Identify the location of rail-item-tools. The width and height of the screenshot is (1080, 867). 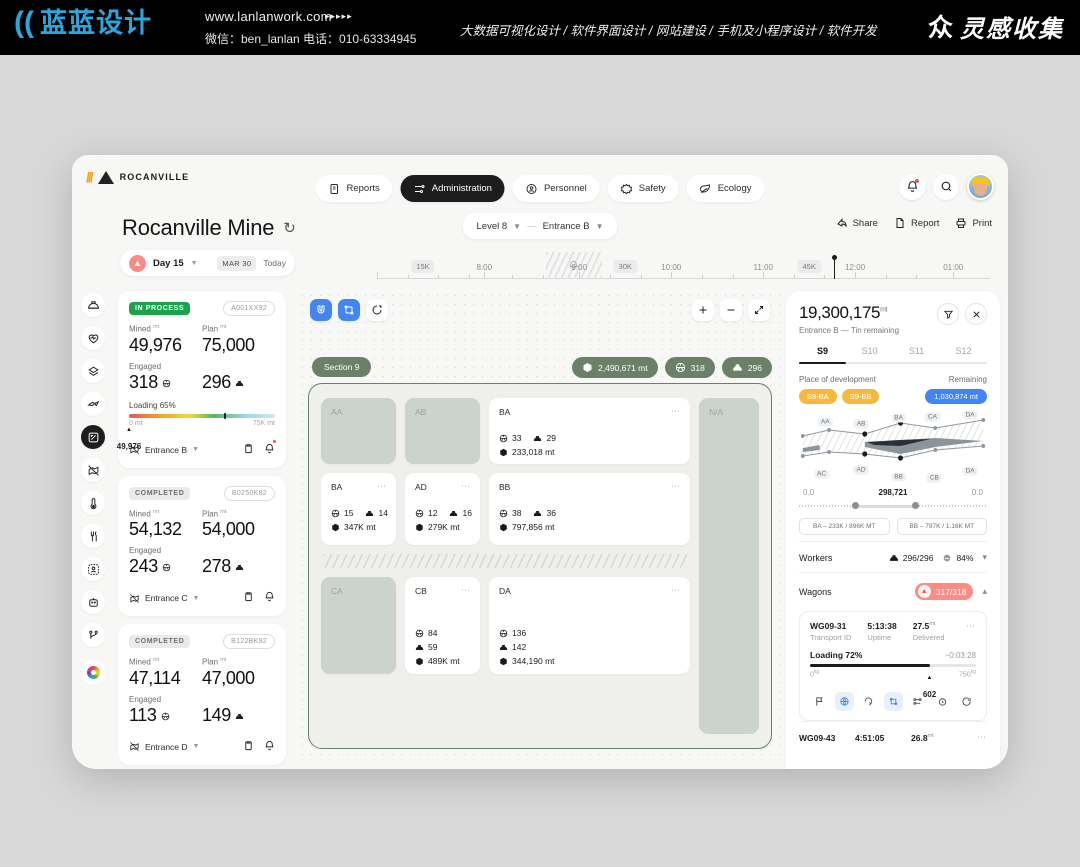
(93, 536).